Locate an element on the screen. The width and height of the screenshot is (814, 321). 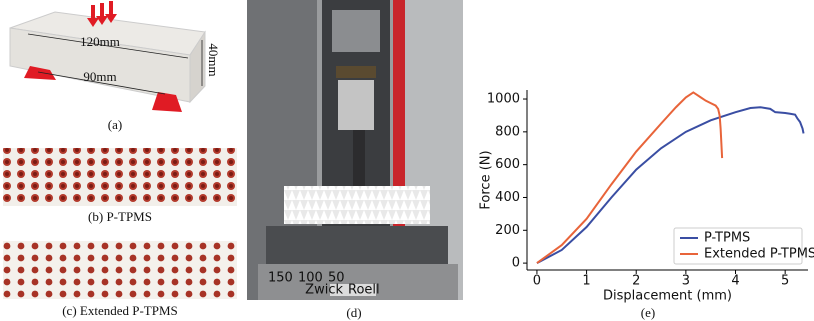
series-line is located at coordinates (630, 177).